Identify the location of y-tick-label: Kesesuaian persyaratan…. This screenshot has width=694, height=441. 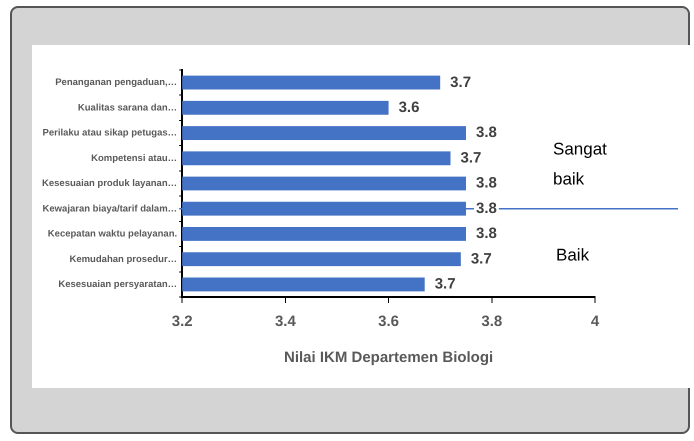
(118, 284).